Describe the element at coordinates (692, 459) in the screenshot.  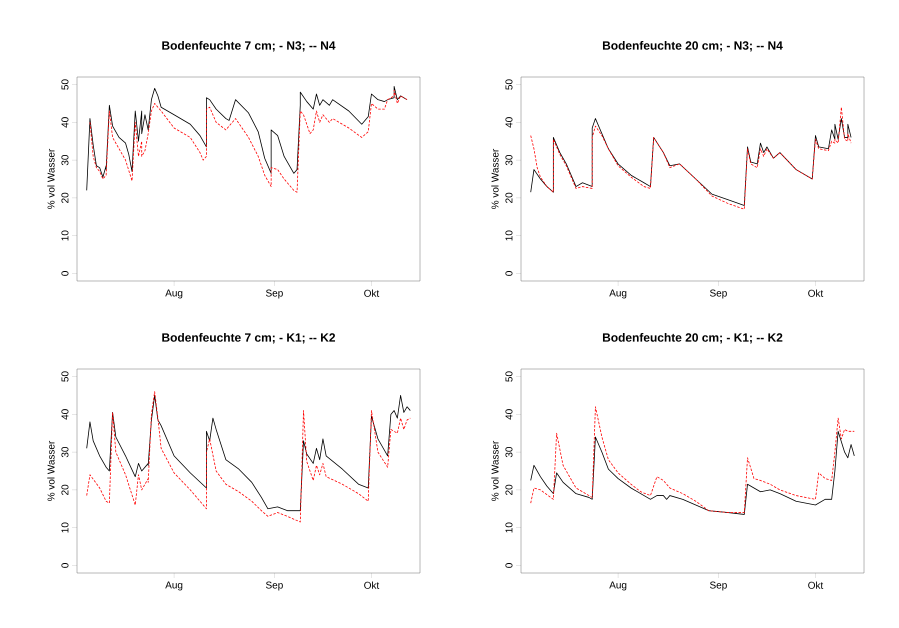
I see `line-series` at that location.